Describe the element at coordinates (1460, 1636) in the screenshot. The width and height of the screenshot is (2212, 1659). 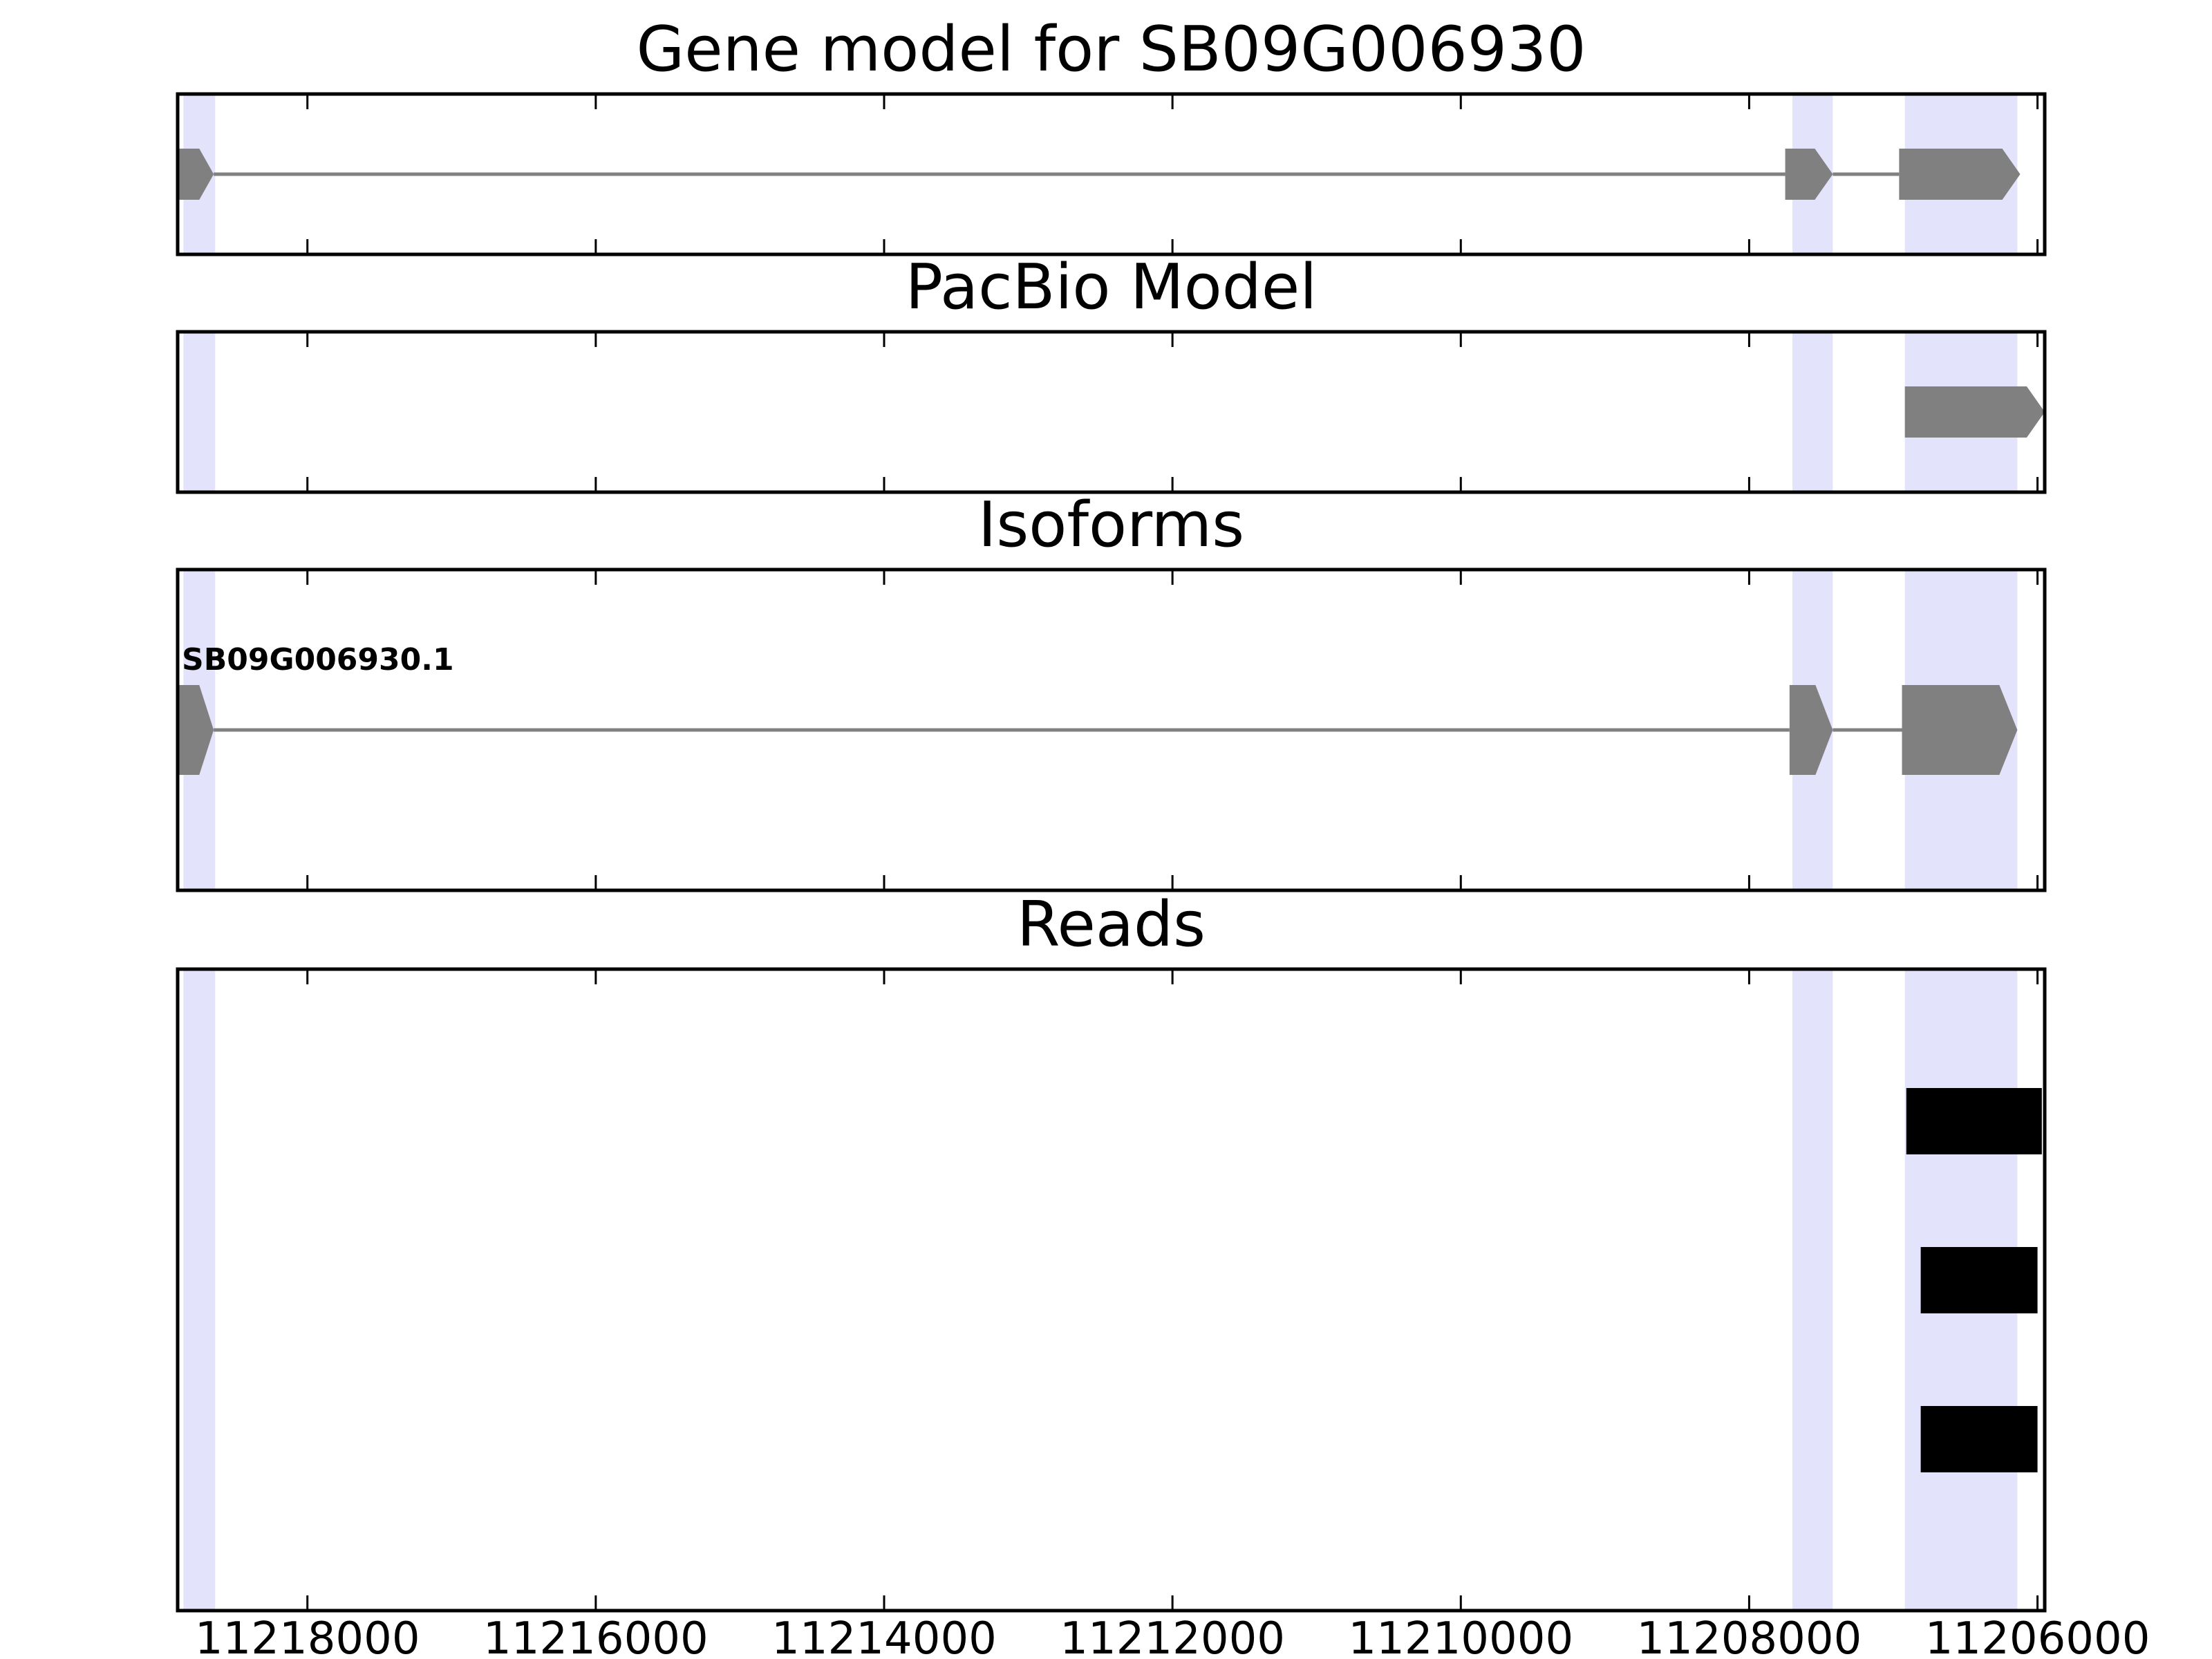
I see `x-tick-label-4: 11210000` at that location.